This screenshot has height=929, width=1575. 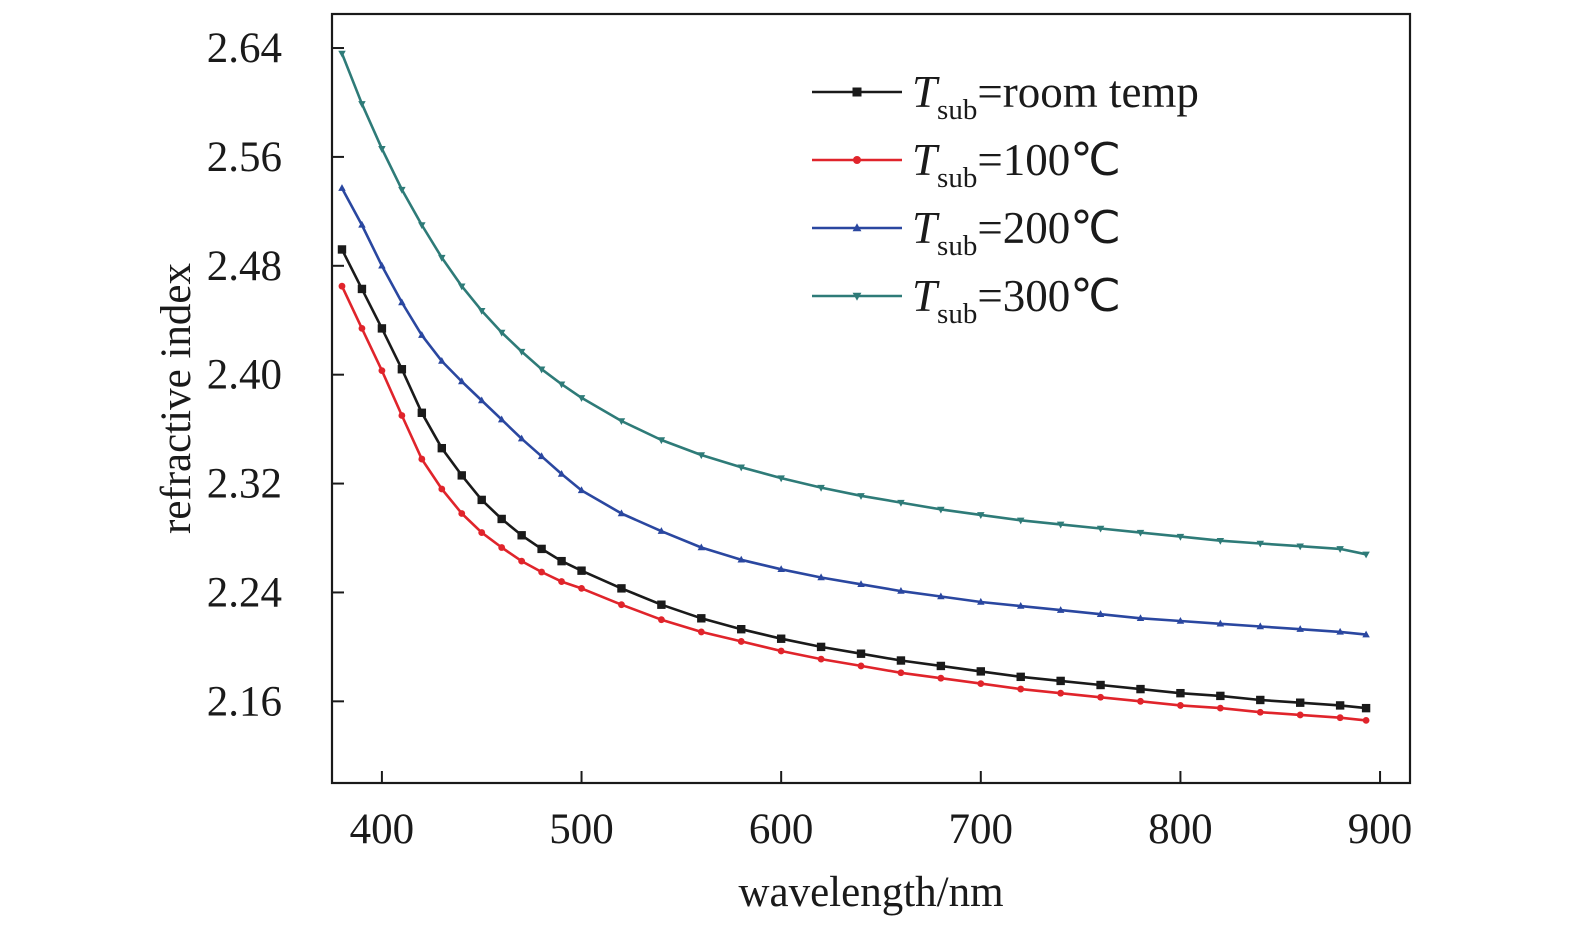 I want to click on legend-label: Tsub=100℃, so click(x=1016, y=164).